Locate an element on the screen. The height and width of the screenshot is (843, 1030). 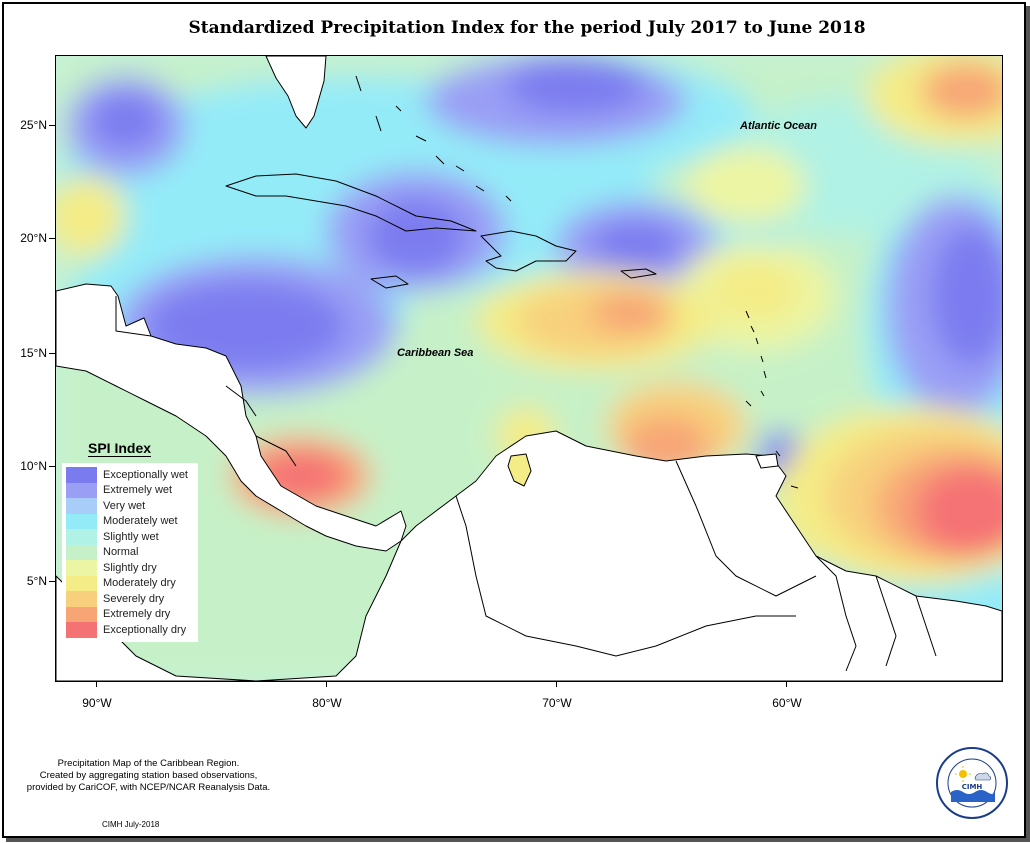
cuba is located at coordinates (351, 202).